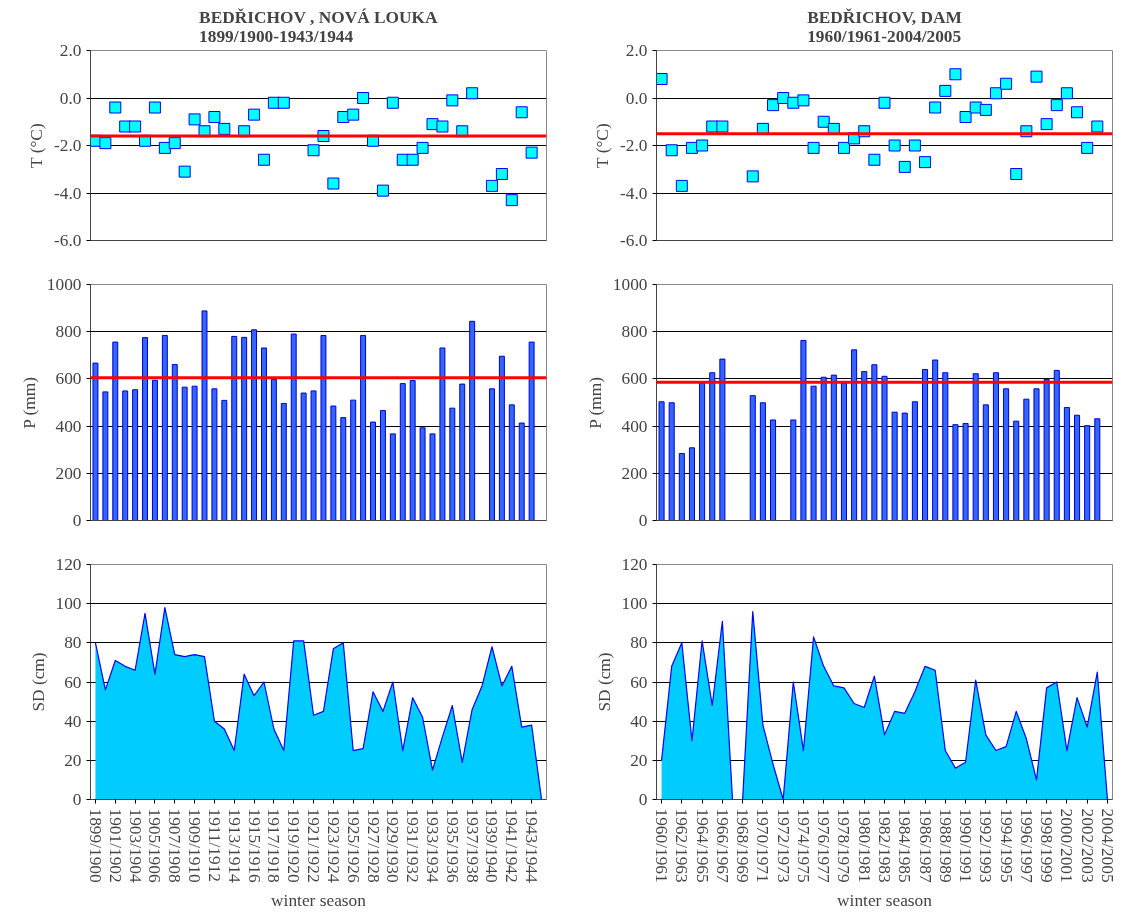  Describe the element at coordinates (353, 845) in the screenshot. I see `x-tick-label: 1925/1926` at that location.